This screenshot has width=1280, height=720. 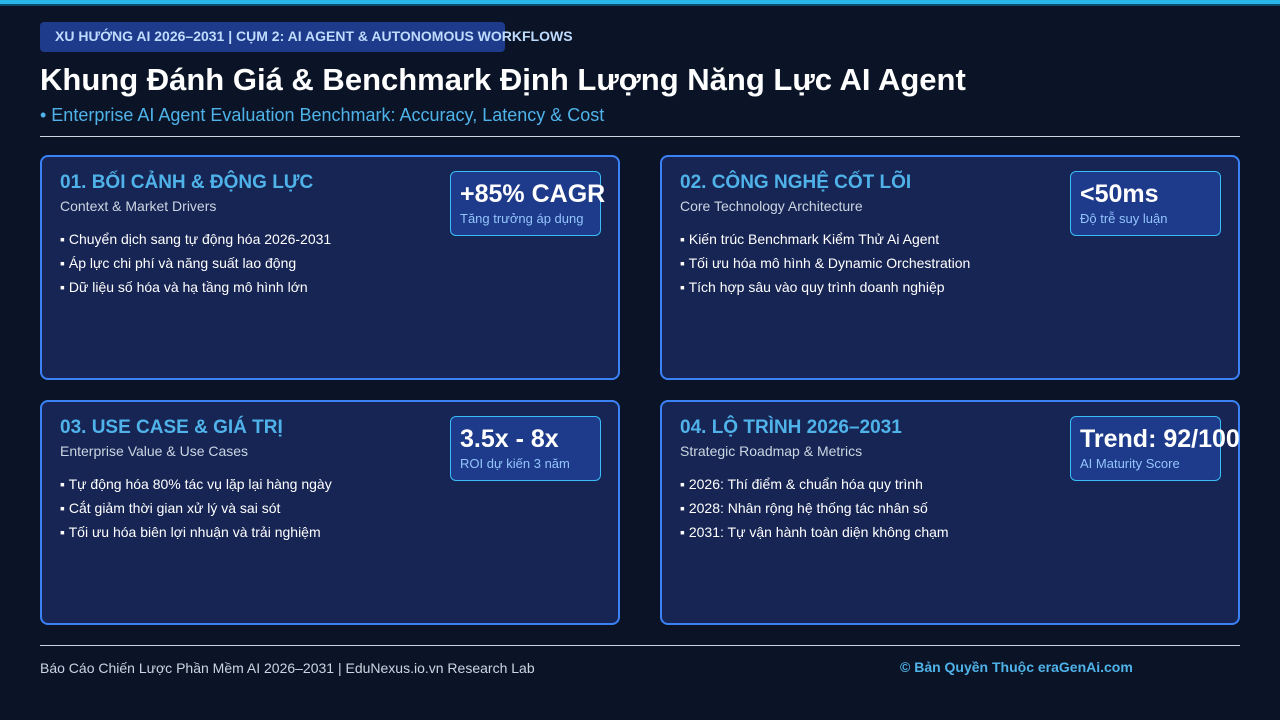 I want to click on metric-box: +85% CAGR Tăng trưởng áp dụng, so click(x=527, y=203).